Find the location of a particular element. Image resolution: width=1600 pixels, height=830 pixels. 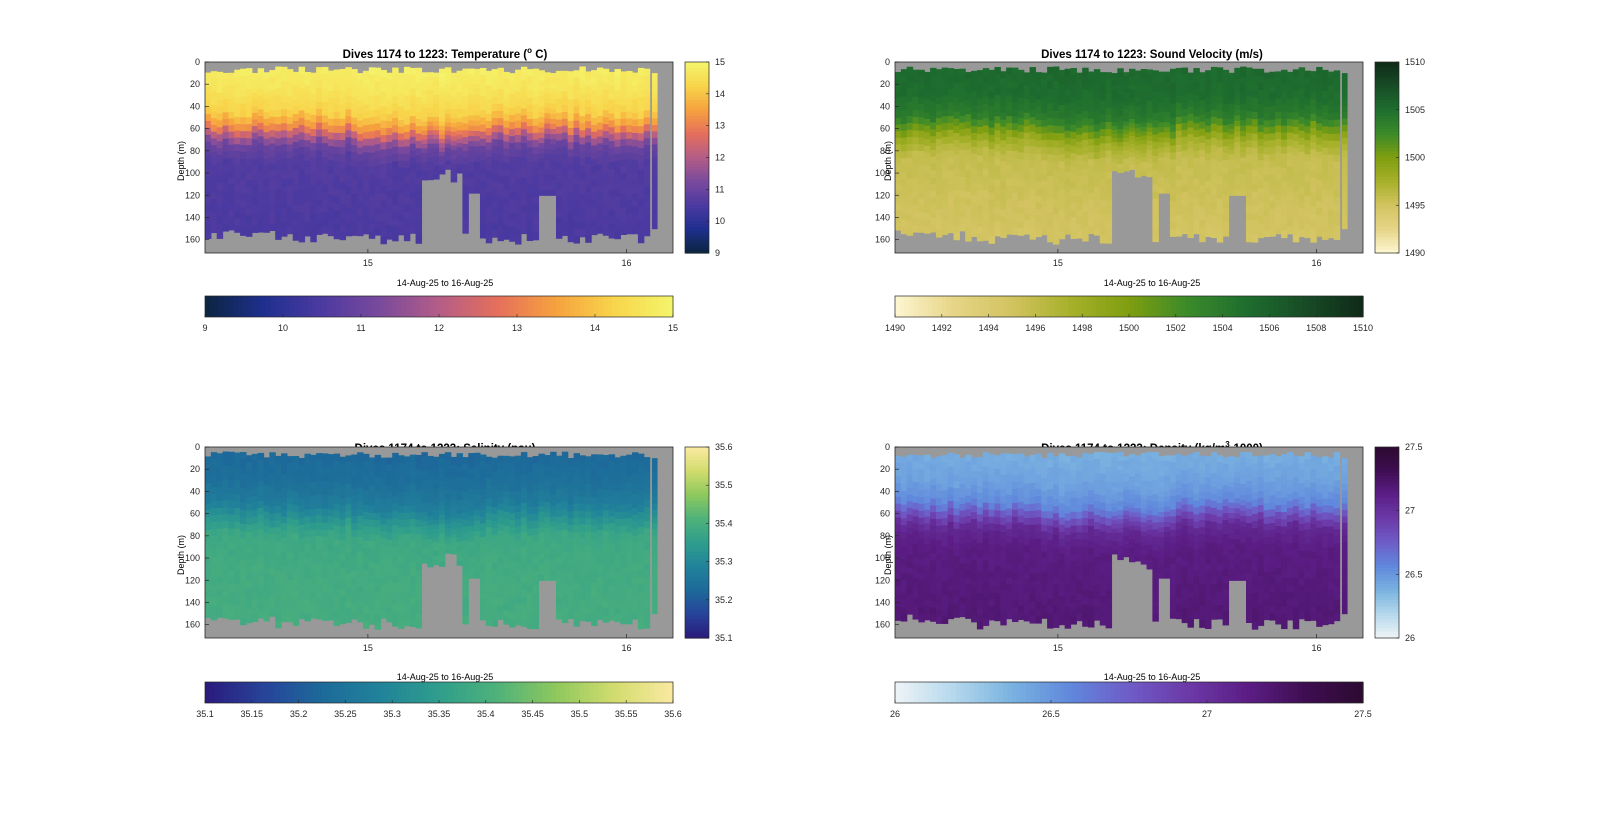

temperature-colorbar-cell is located at coordinates (697, 114).